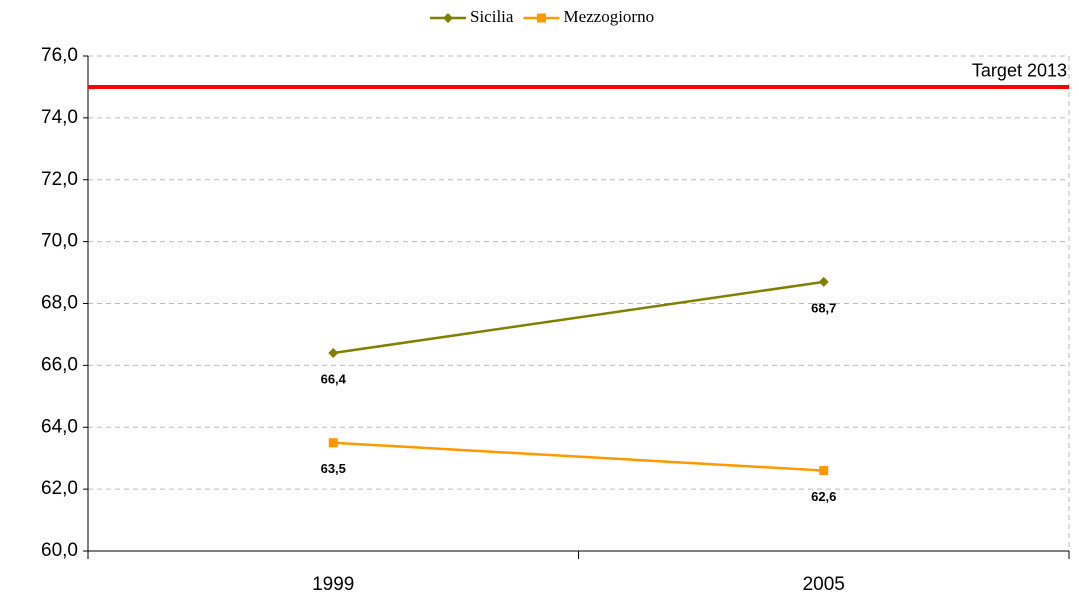 This screenshot has height=598, width=1079. What do you see at coordinates (334, 378) in the screenshot?
I see `value-label: 66,4` at bounding box center [334, 378].